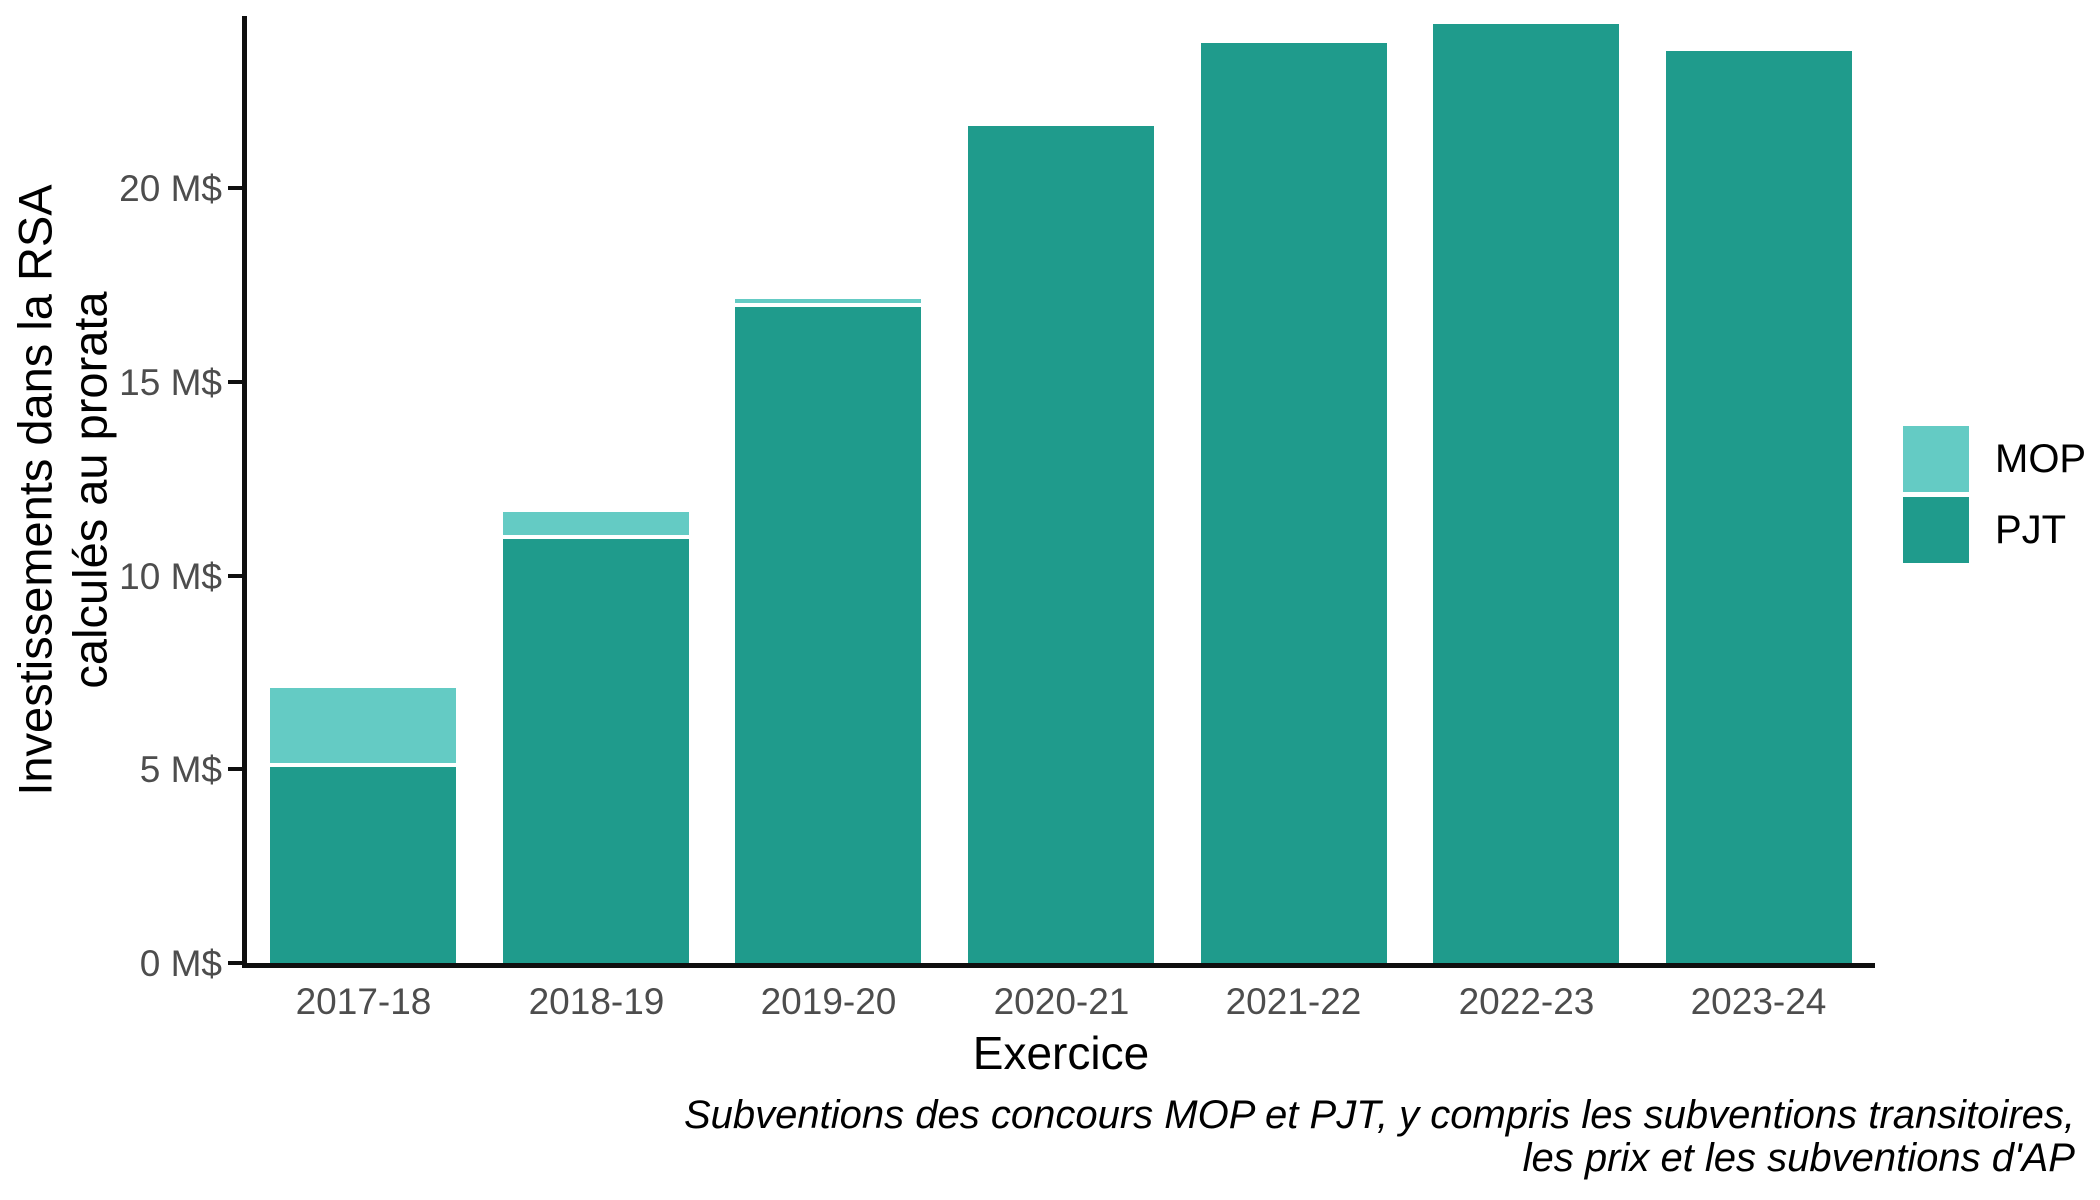 This screenshot has width=2100, height=1200. What do you see at coordinates (1936, 459) in the screenshot?
I see `legend-swatch-mop` at bounding box center [1936, 459].